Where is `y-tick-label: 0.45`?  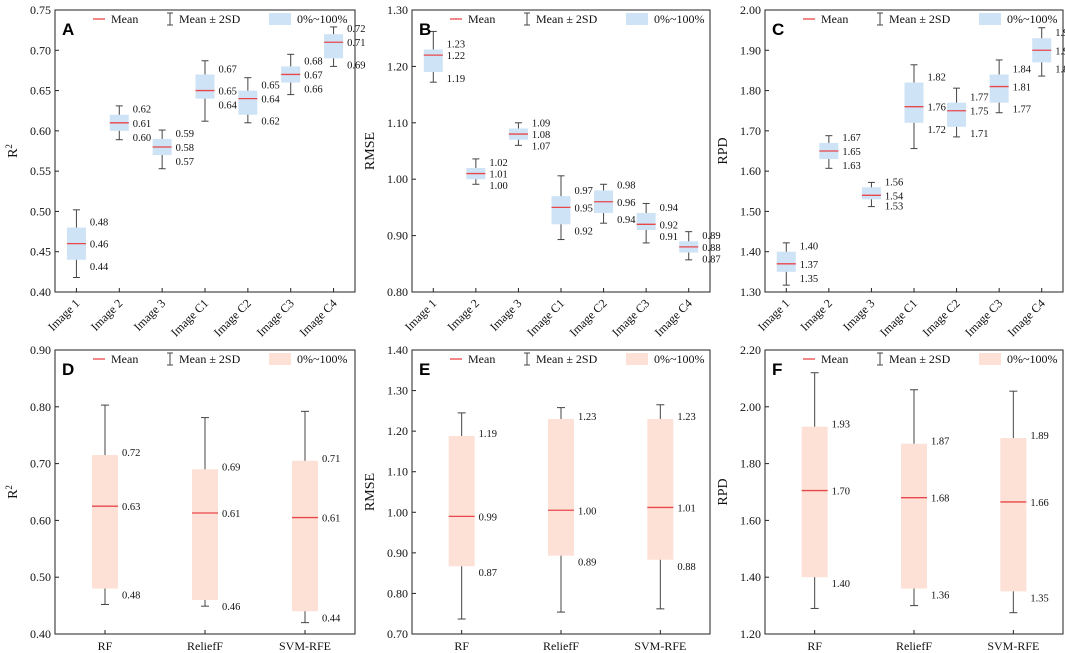 y-tick-label: 0.45 is located at coordinates (40, 252).